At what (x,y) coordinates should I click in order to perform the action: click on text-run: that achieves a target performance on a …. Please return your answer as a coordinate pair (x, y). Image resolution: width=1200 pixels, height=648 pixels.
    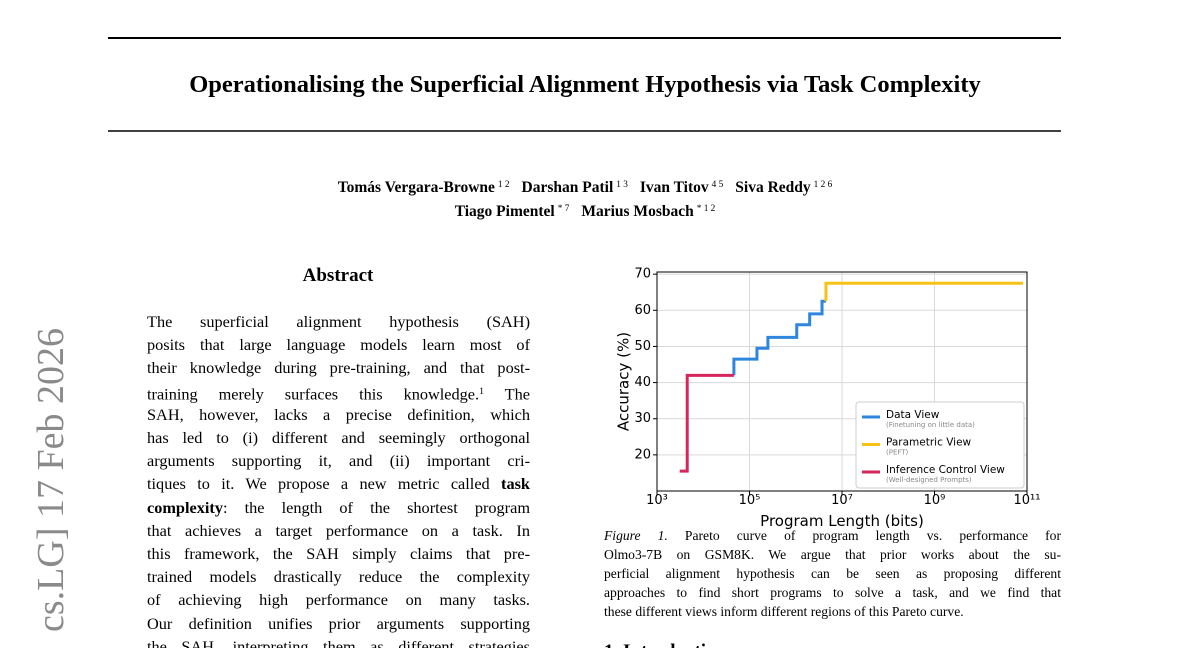
    Looking at the image, I should click on (338, 530).